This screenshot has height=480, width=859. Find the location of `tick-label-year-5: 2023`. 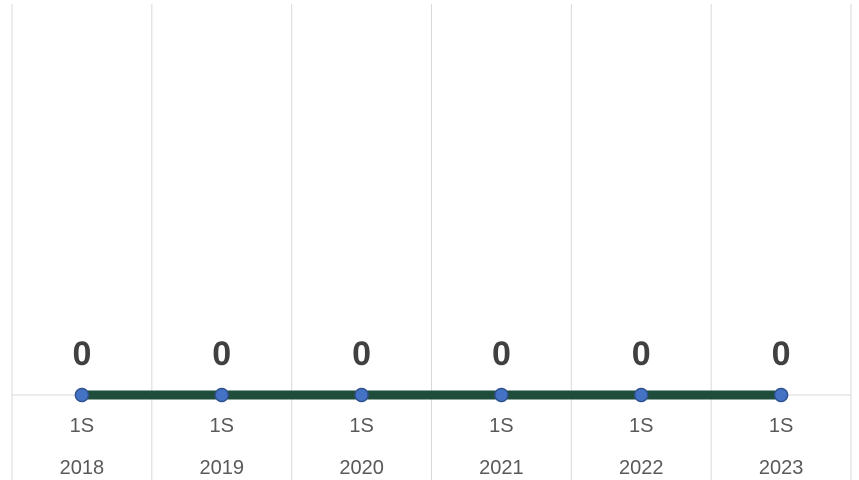

tick-label-year-5: 2023 is located at coordinates (781, 468).